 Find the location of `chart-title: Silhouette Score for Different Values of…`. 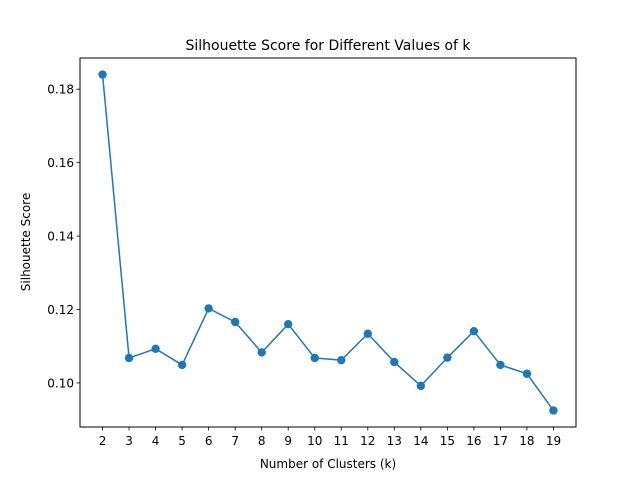

chart-title: Silhouette Score for Different Values of… is located at coordinates (328, 46).